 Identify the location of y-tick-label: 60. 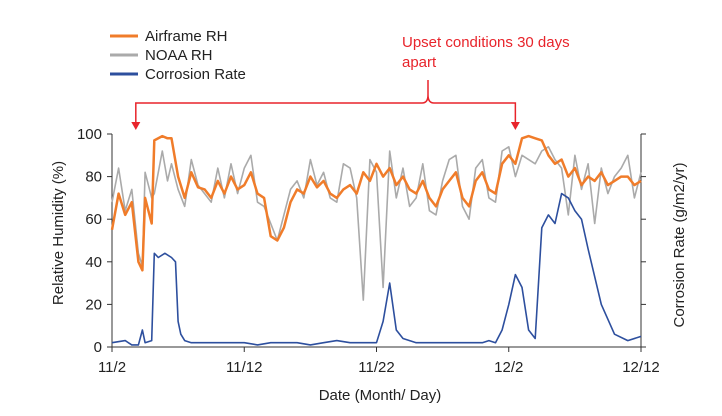
(93, 219).